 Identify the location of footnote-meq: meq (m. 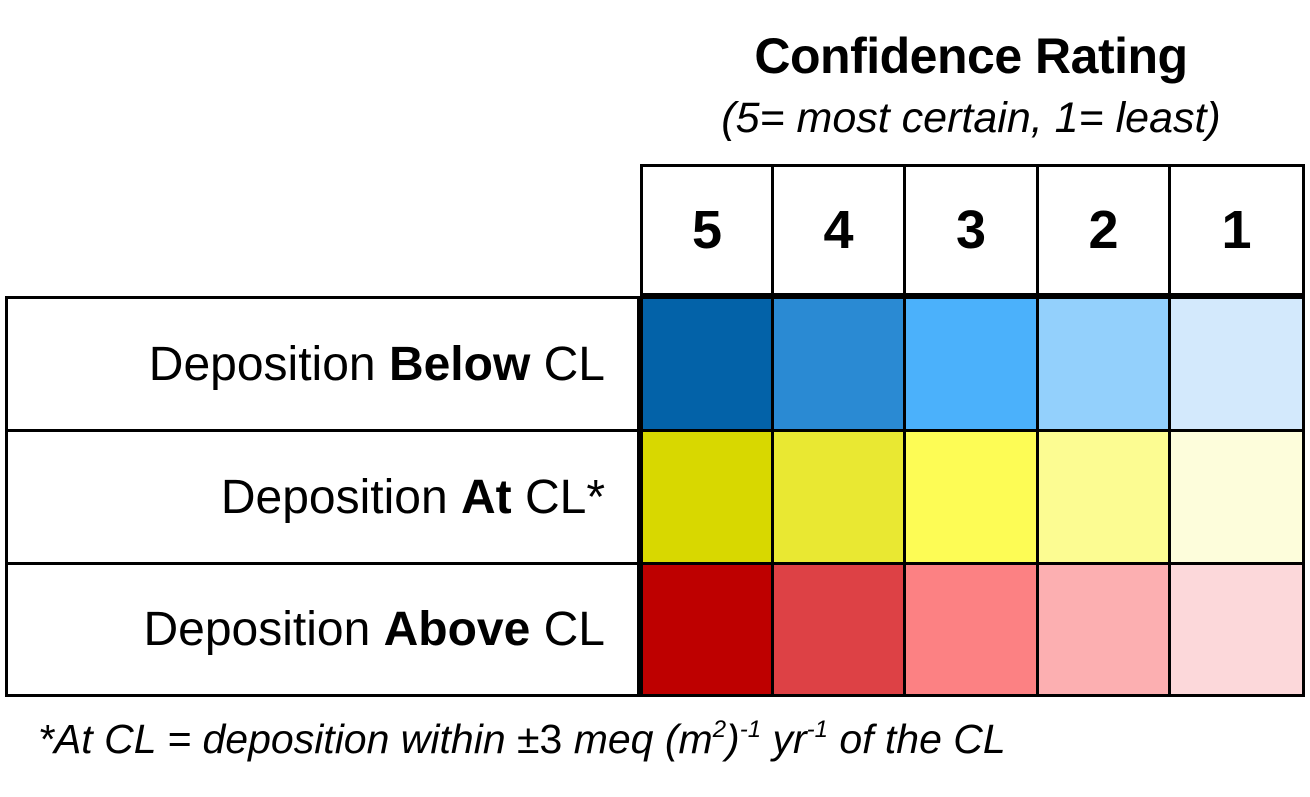
(637, 739).